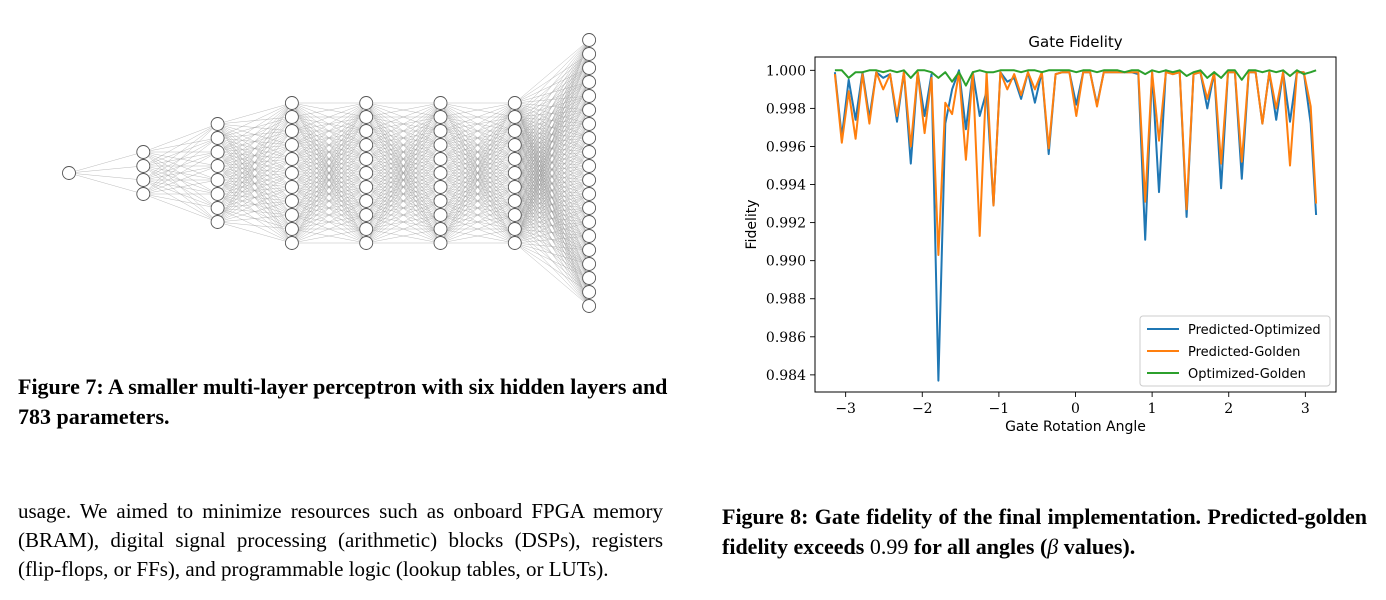 The image size is (1386, 600). I want to click on chart-title: Gate Fidelity, so click(1075, 42).